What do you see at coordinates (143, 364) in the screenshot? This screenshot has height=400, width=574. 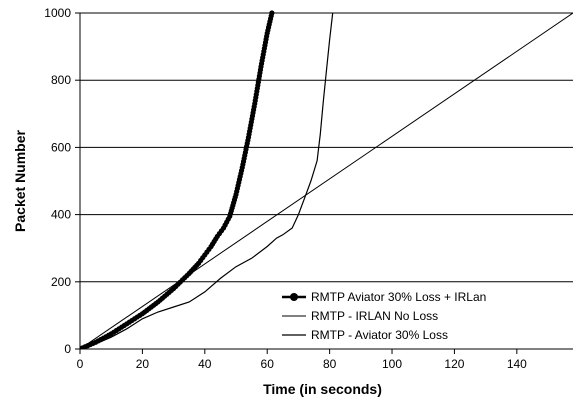 I see `x-tick-label-20: 20` at bounding box center [143, 364].